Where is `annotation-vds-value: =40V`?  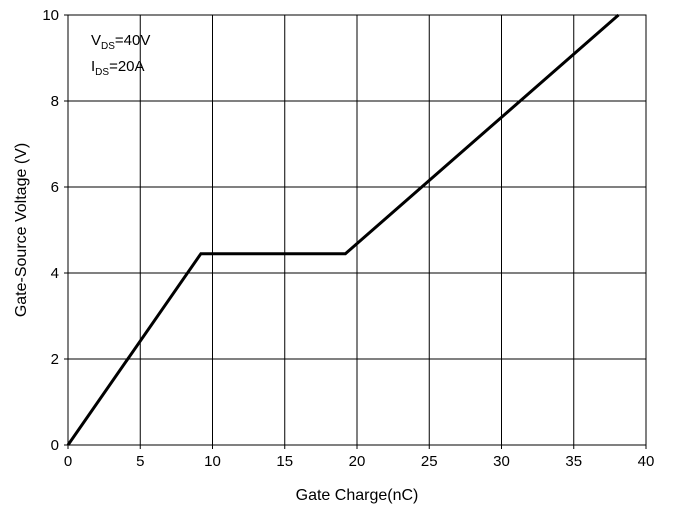 annotation-vds-value: =40V is located at coordinates (132, 40).